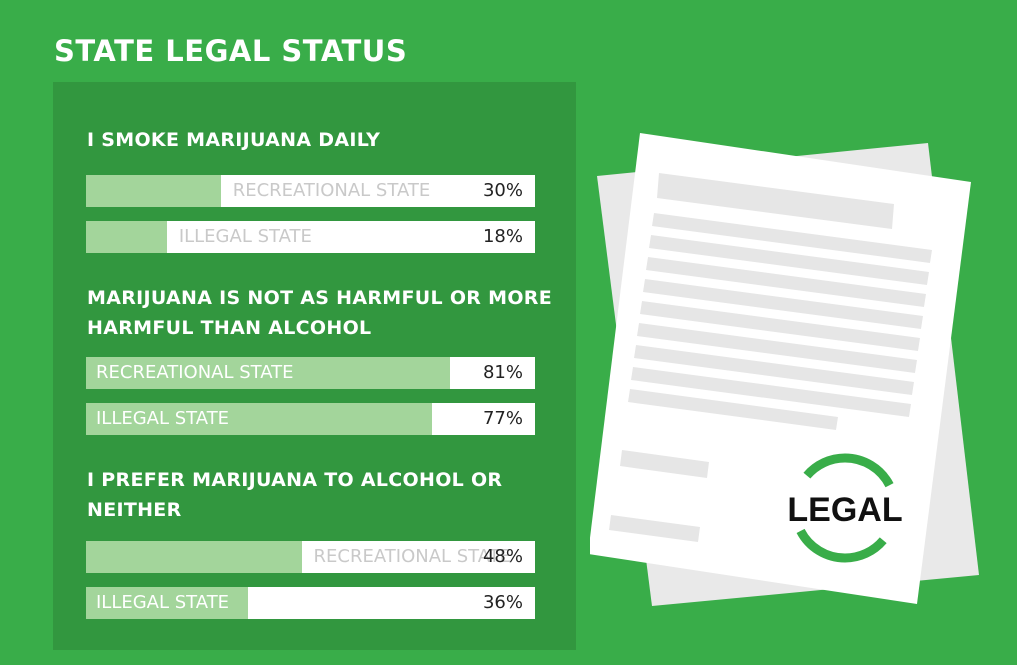 This screenshot has width=1017, height=665. Describe the element at coordinates (310, 603) in the screenshot. I see `bar-q3-illegal: ILLEGAL STATE 36%` at that location.